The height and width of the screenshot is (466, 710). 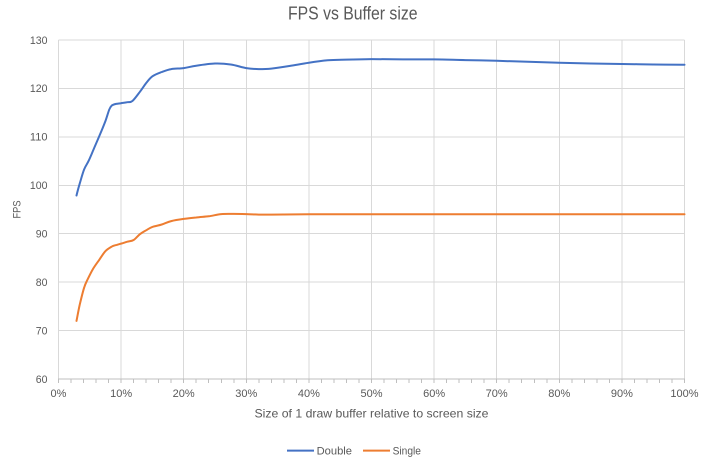 What do you see at coordinates (309, 394) in the screenshot?
I see `svg-text: 40%` at bounding box center [309, 394].